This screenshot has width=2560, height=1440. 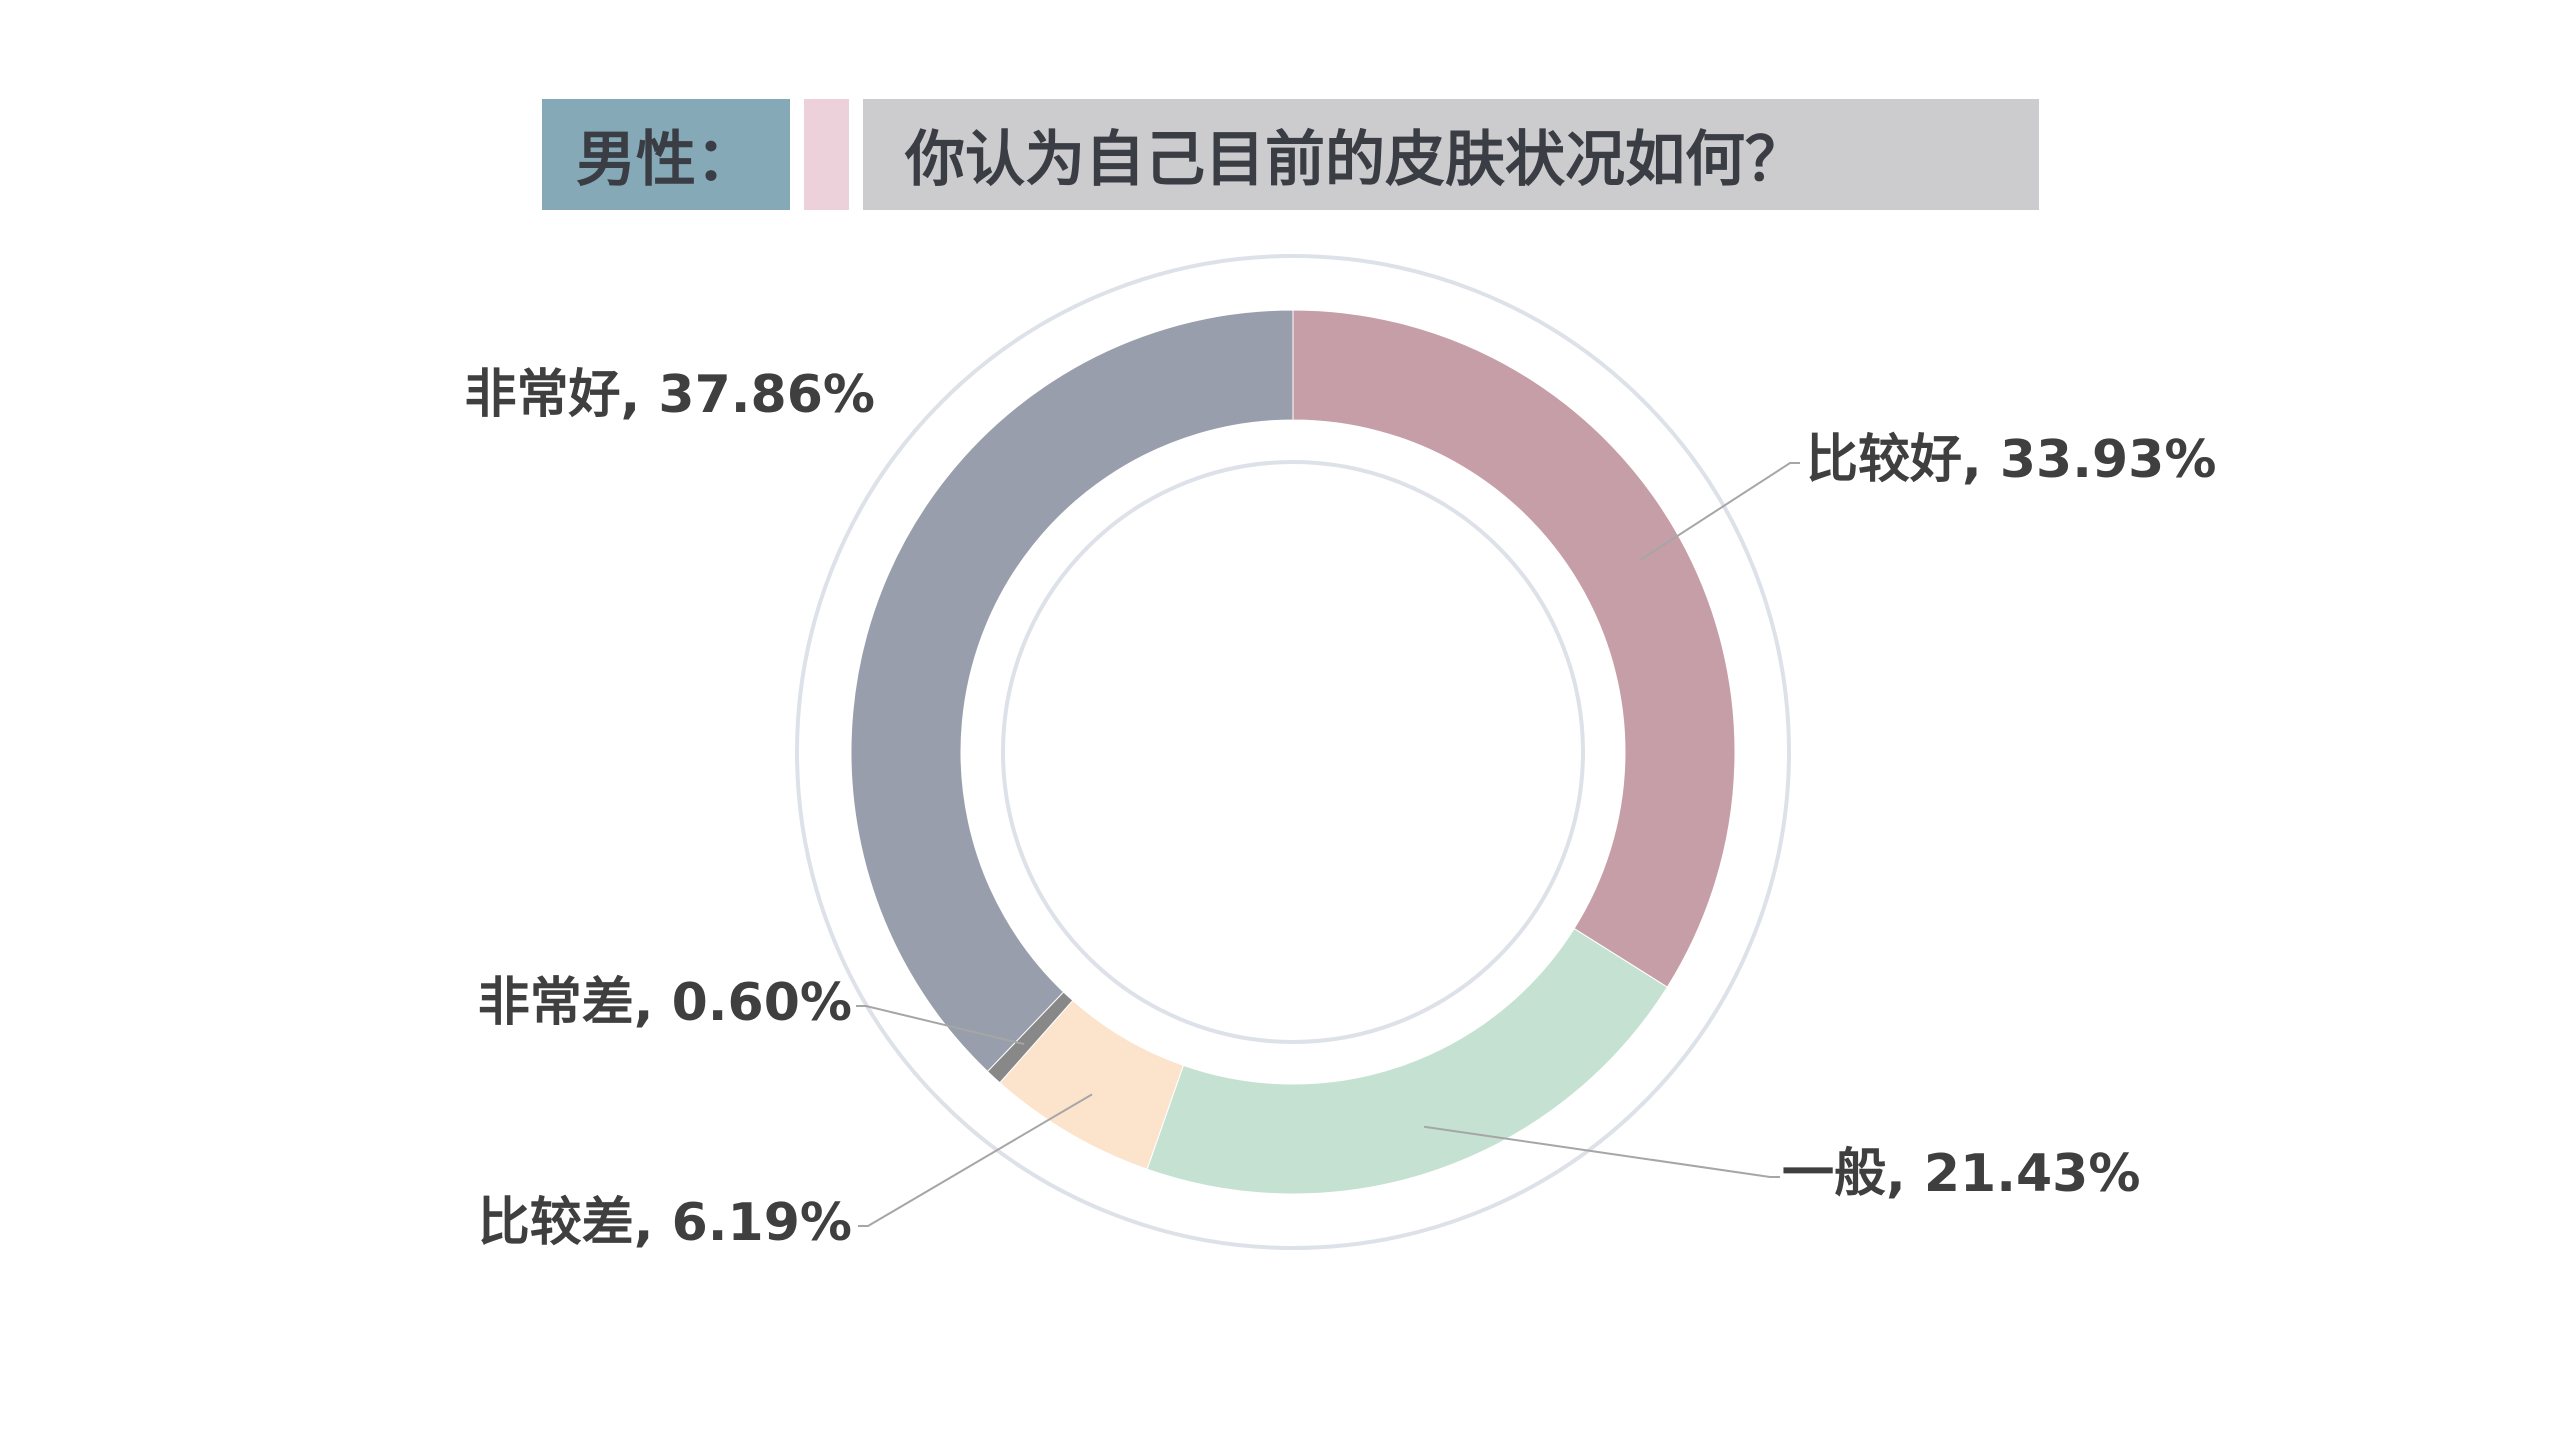 What do you see at coordinates (670, 395) in the screenshot?
I see `data-label-5: 非常好, 37.86%` at bounding box center [670, 395].